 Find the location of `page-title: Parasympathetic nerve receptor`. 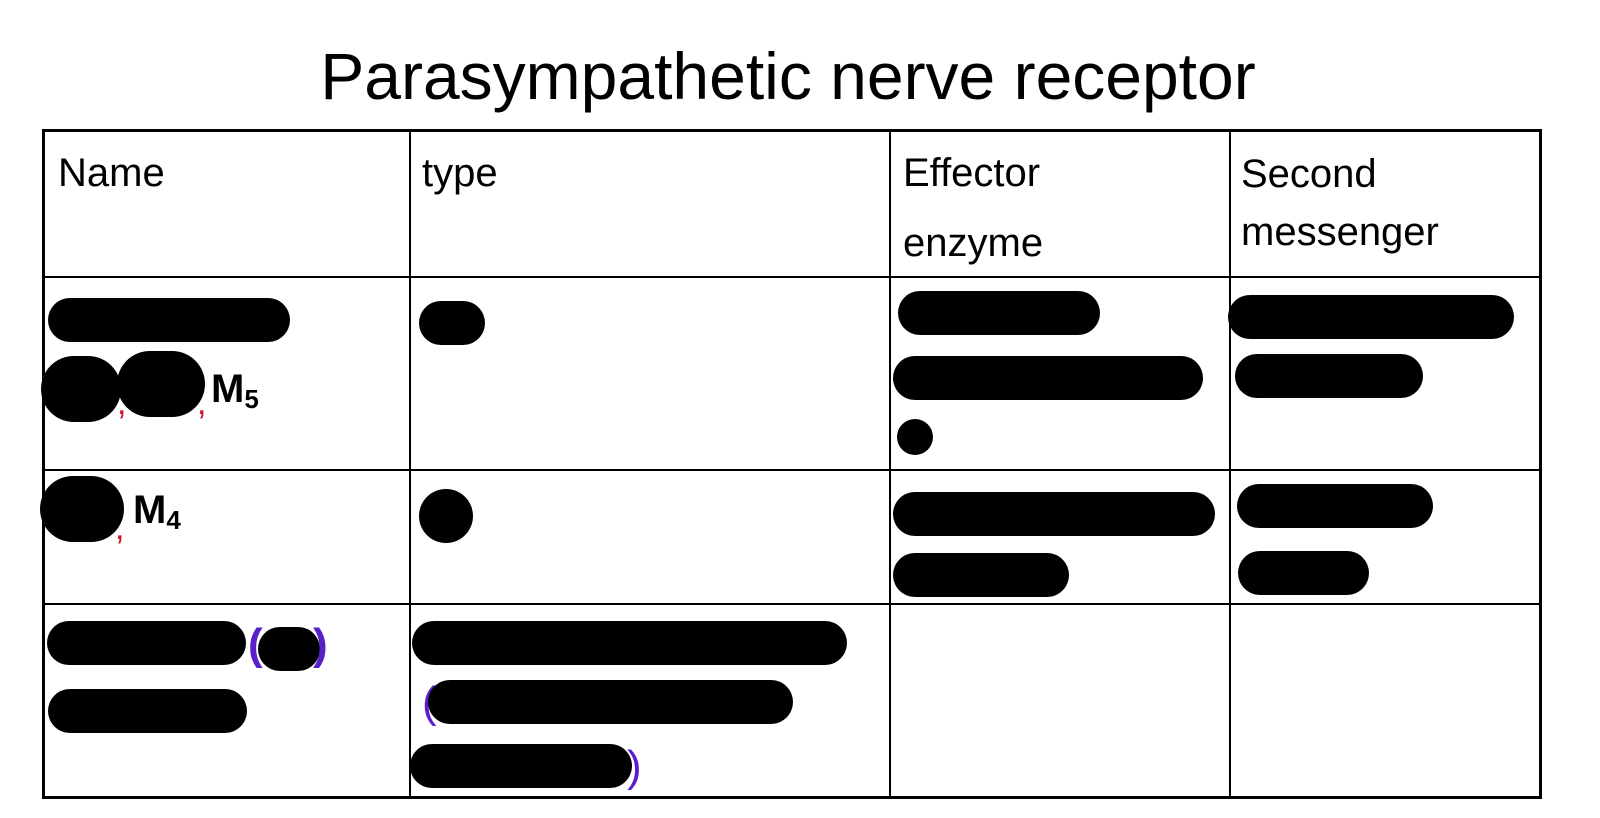

page-title: Parasympathetic nerve receptor is located at coordinates (788, 76).